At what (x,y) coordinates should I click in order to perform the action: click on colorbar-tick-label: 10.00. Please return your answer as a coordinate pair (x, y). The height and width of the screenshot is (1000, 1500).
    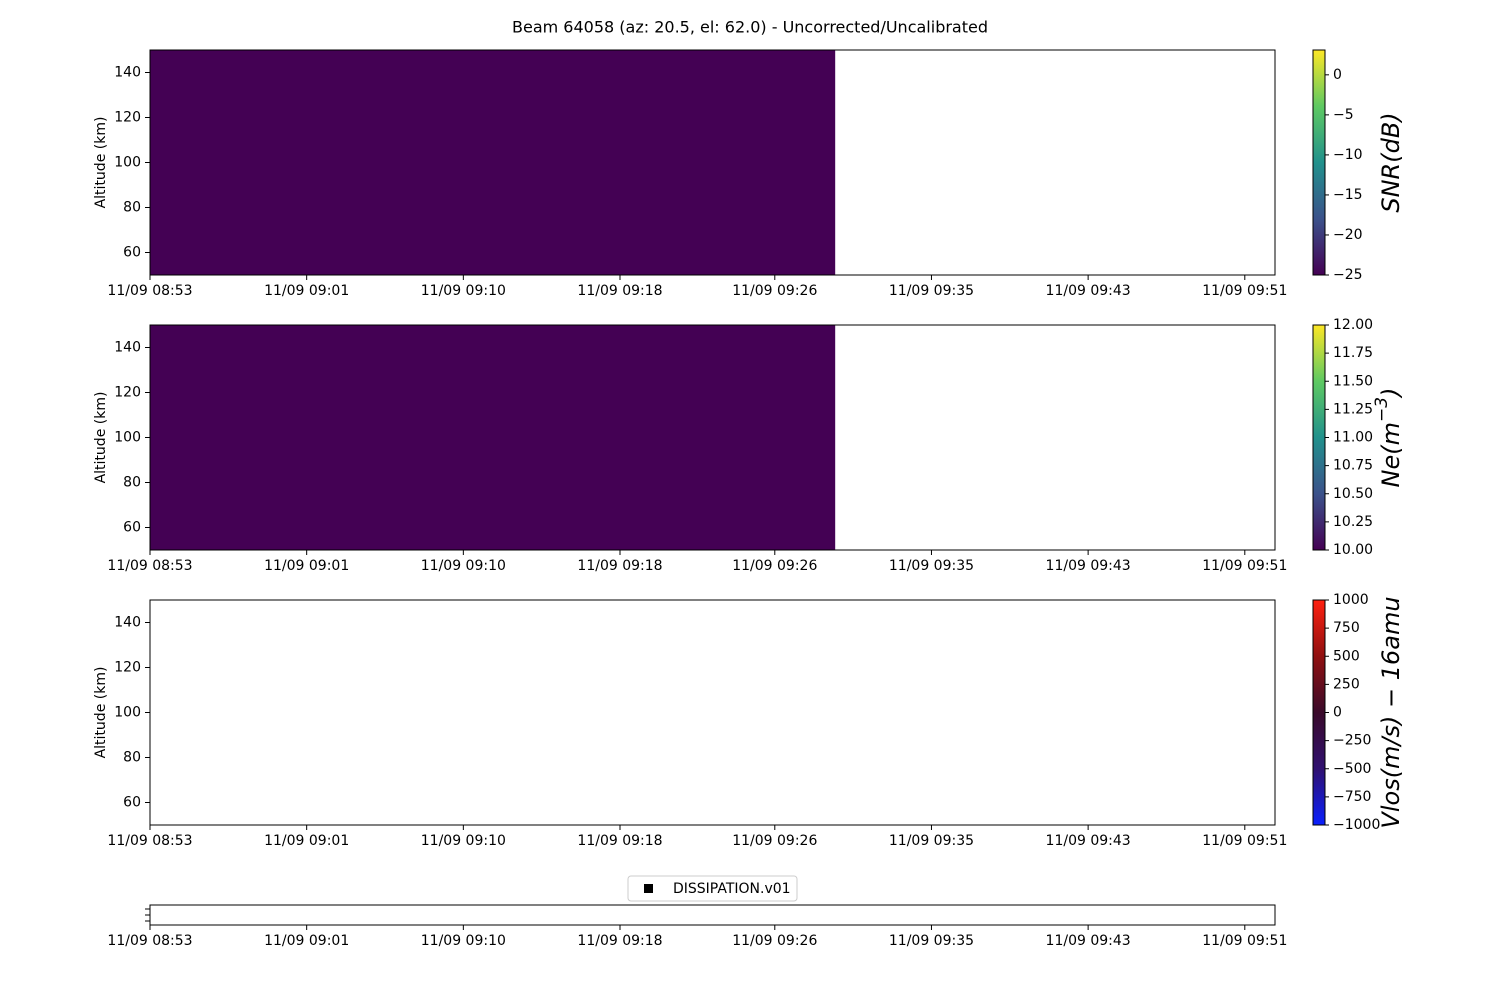
    Looking at the image, I should click on (1353, 550).